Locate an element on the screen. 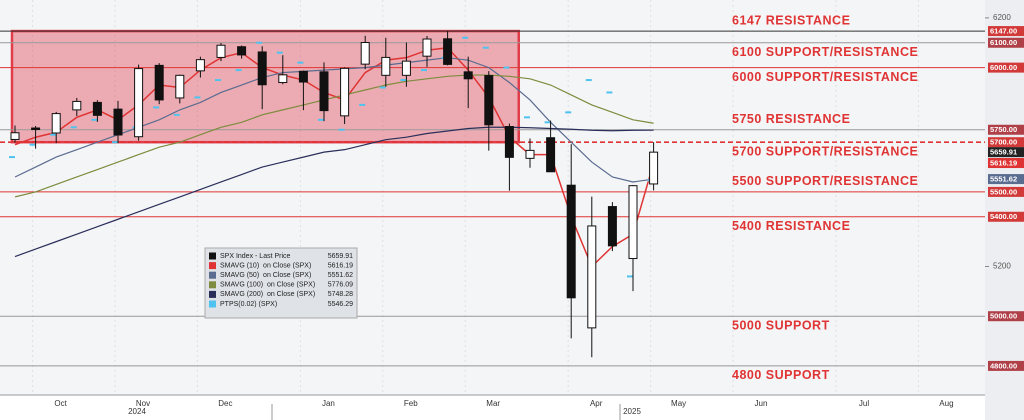 This screenshot has height=420, width=1024. legend-value: 5551.62 is located at coordinates (340, 275).